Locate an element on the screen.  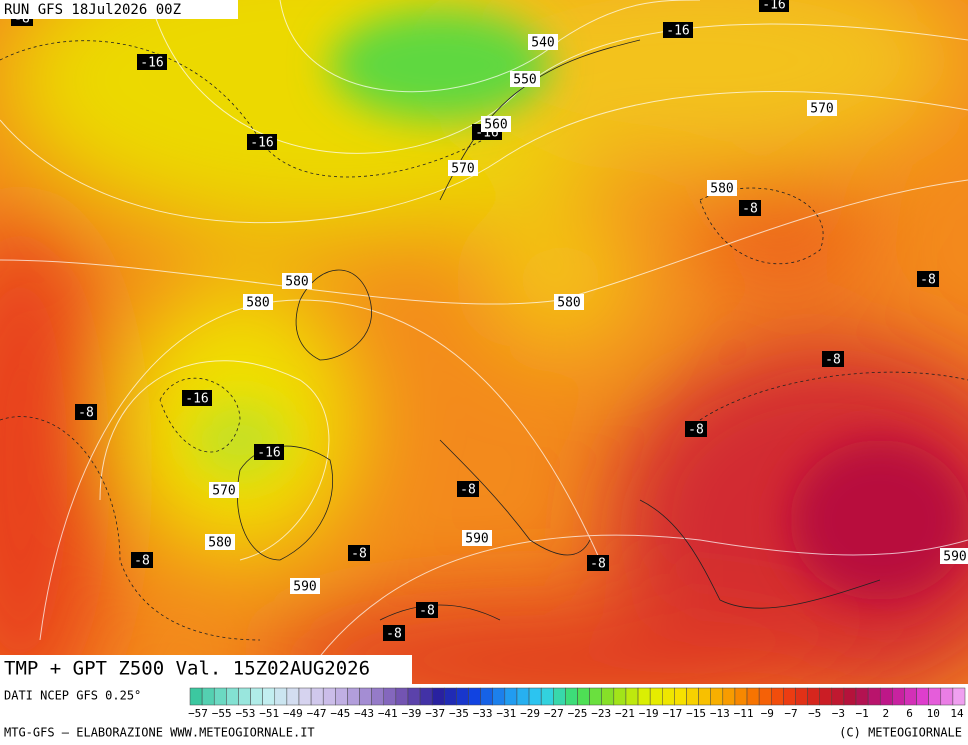
scale-label: −33 is located at coordinates (483, 713).